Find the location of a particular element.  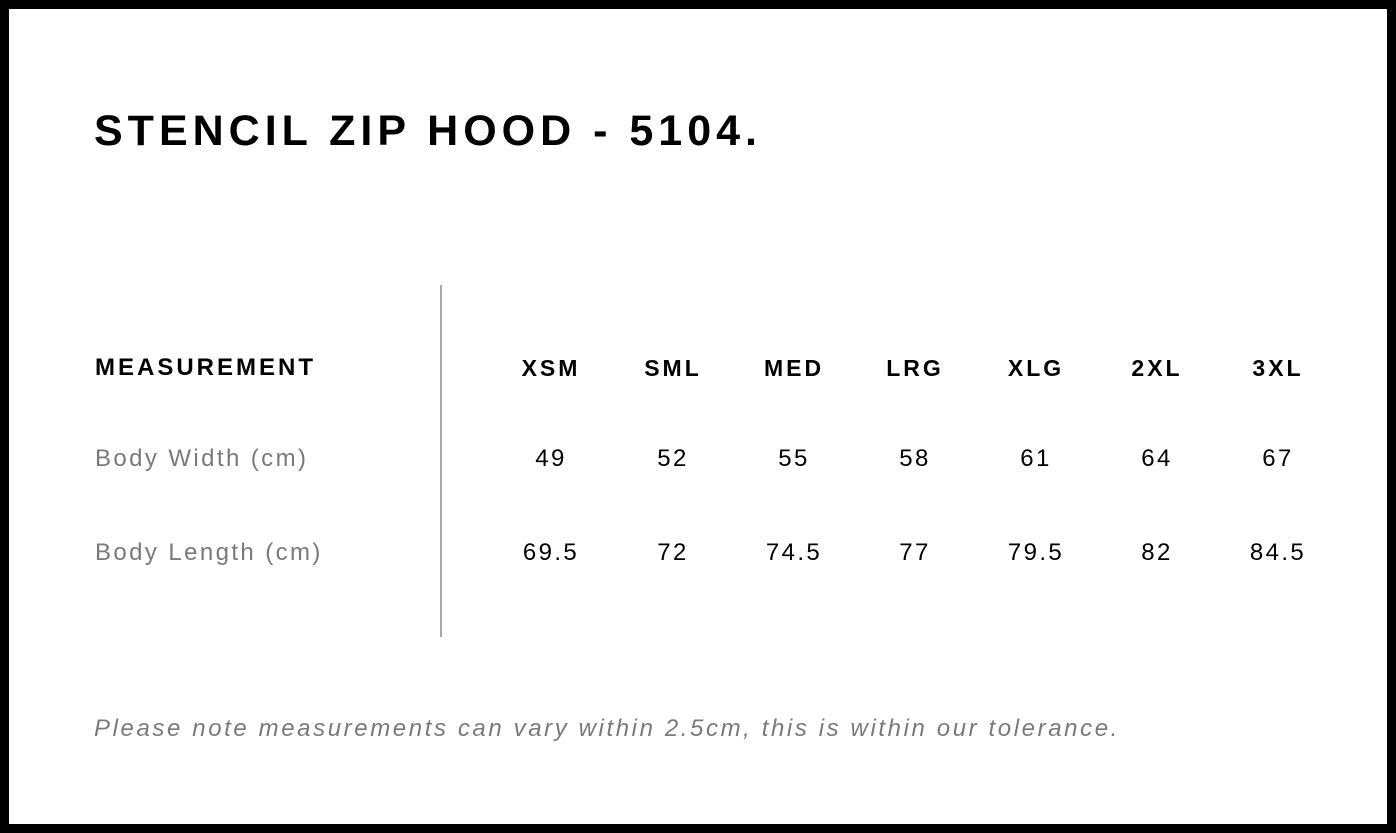

table-cell: 69.5 is located at coordinates (551, 552).